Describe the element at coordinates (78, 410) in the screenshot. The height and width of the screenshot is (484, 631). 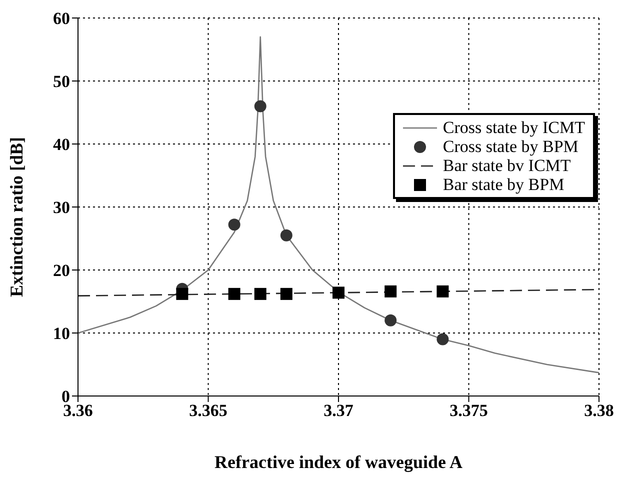
I see `x-tick-label: 3.36` at that location.